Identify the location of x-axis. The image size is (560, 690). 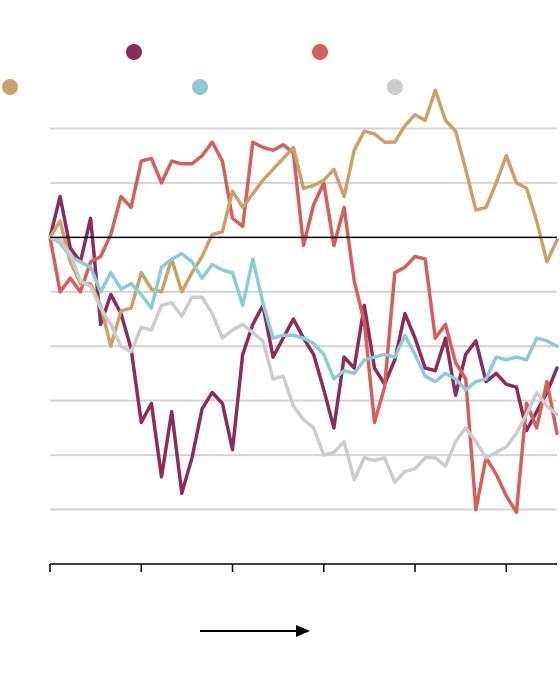
(303, 567).